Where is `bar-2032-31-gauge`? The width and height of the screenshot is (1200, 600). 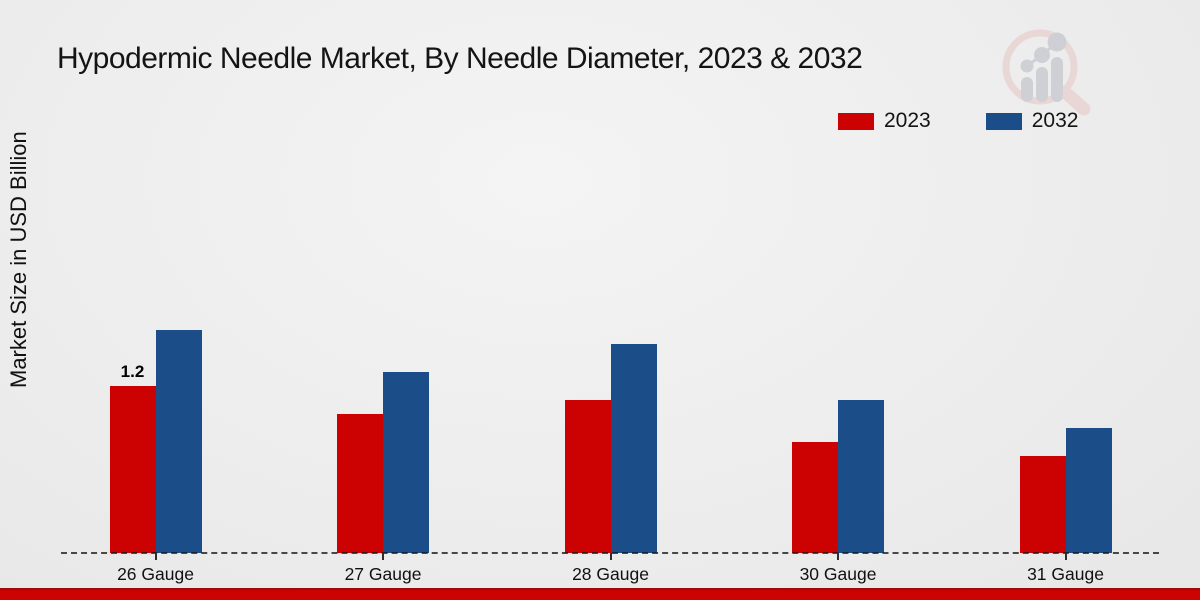
bar-2032-31-gauge is located at coordinates (1088, 490).